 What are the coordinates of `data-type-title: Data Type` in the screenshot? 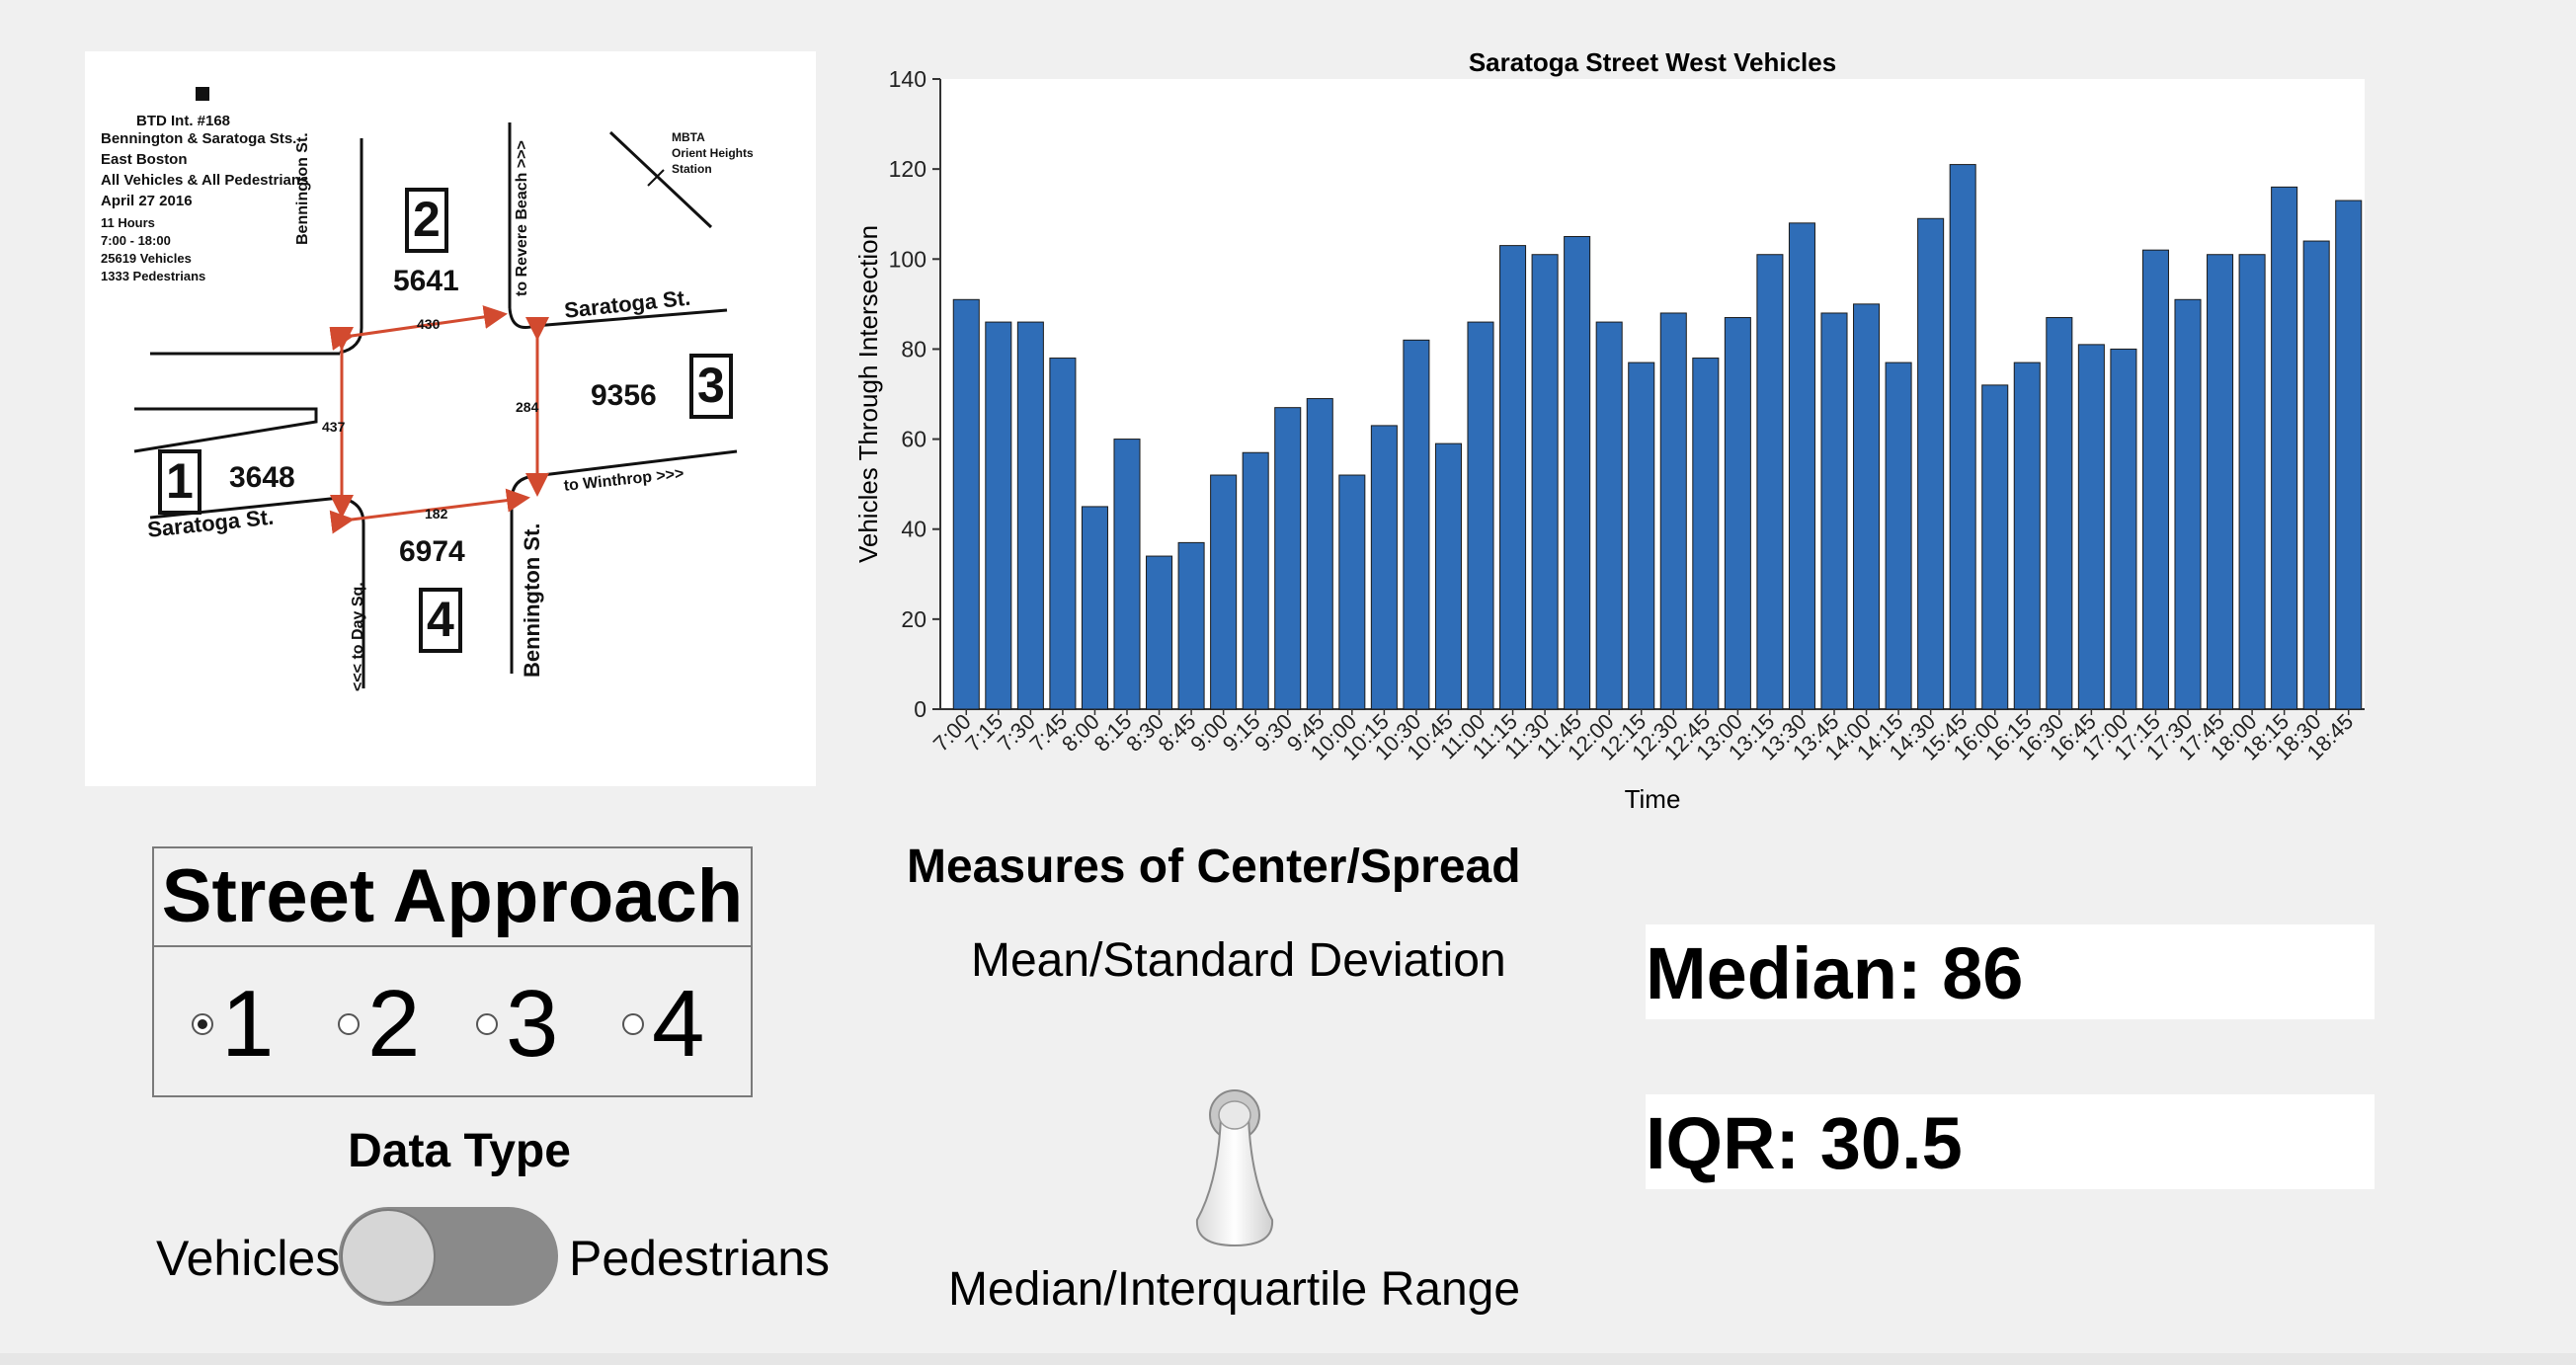 It's located at (459, 1151).